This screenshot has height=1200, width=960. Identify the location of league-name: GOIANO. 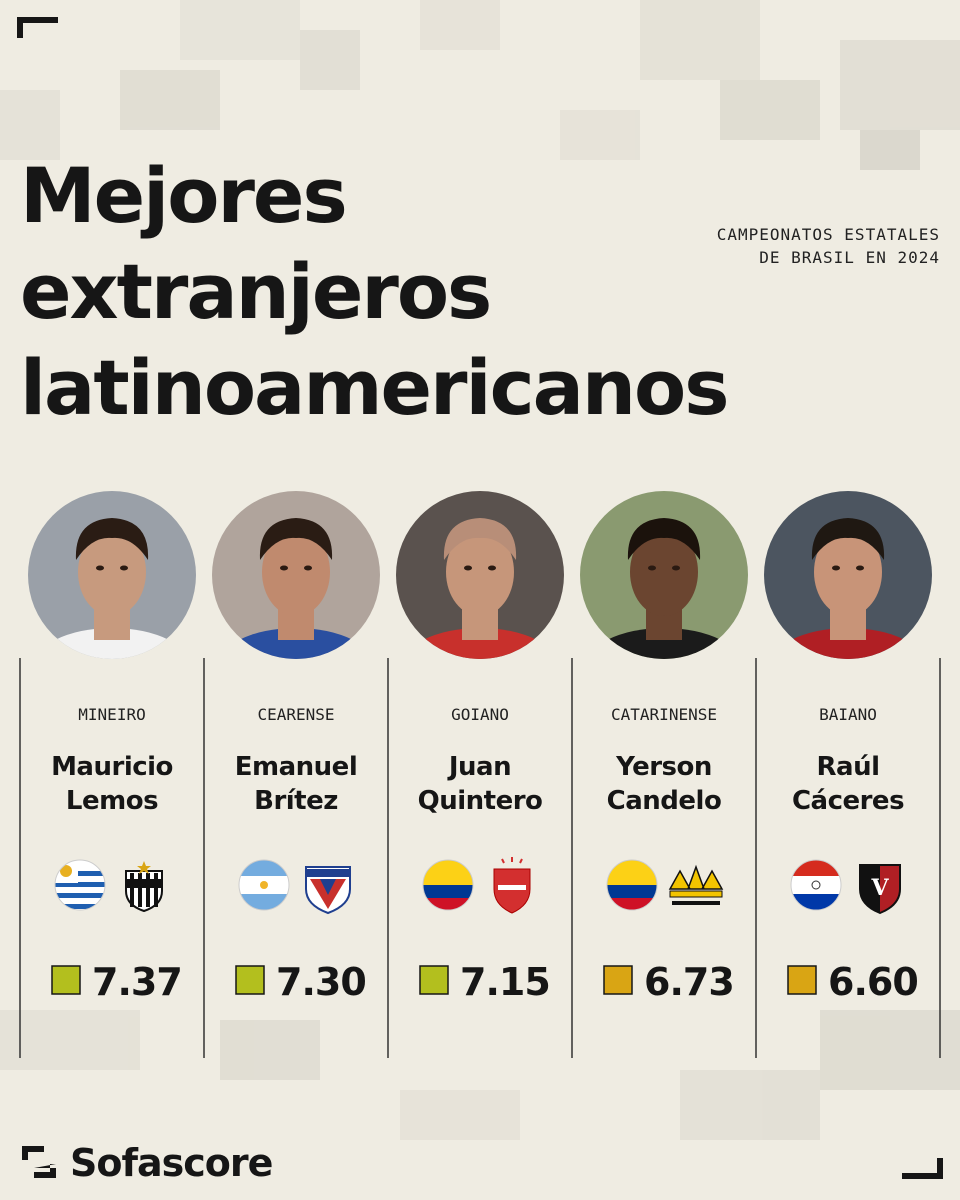
(480, 714).